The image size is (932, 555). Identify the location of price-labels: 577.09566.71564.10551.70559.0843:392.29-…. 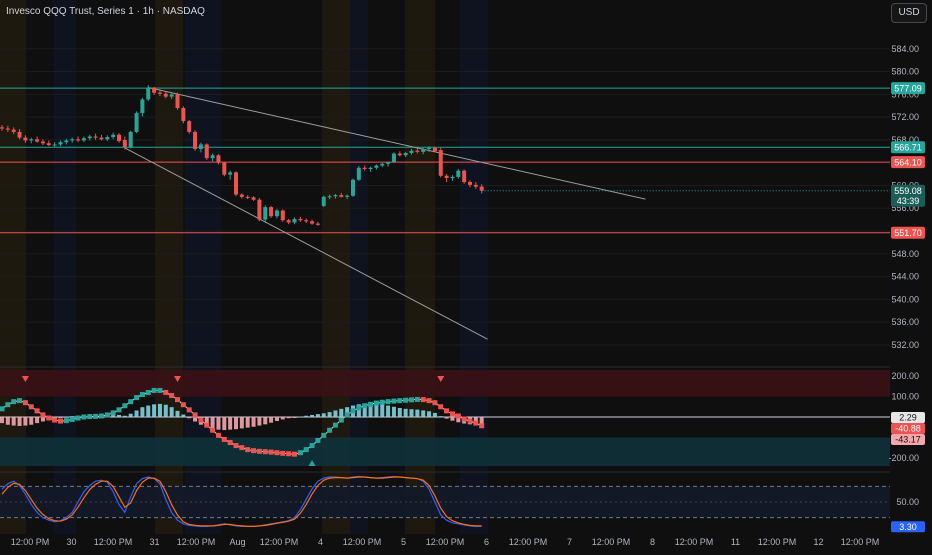
(908, 307).